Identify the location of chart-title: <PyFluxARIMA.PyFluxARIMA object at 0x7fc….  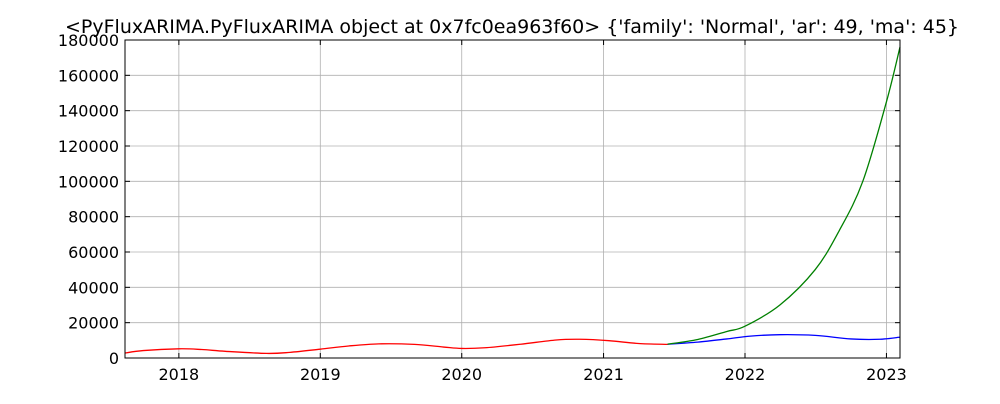
(512, 27).